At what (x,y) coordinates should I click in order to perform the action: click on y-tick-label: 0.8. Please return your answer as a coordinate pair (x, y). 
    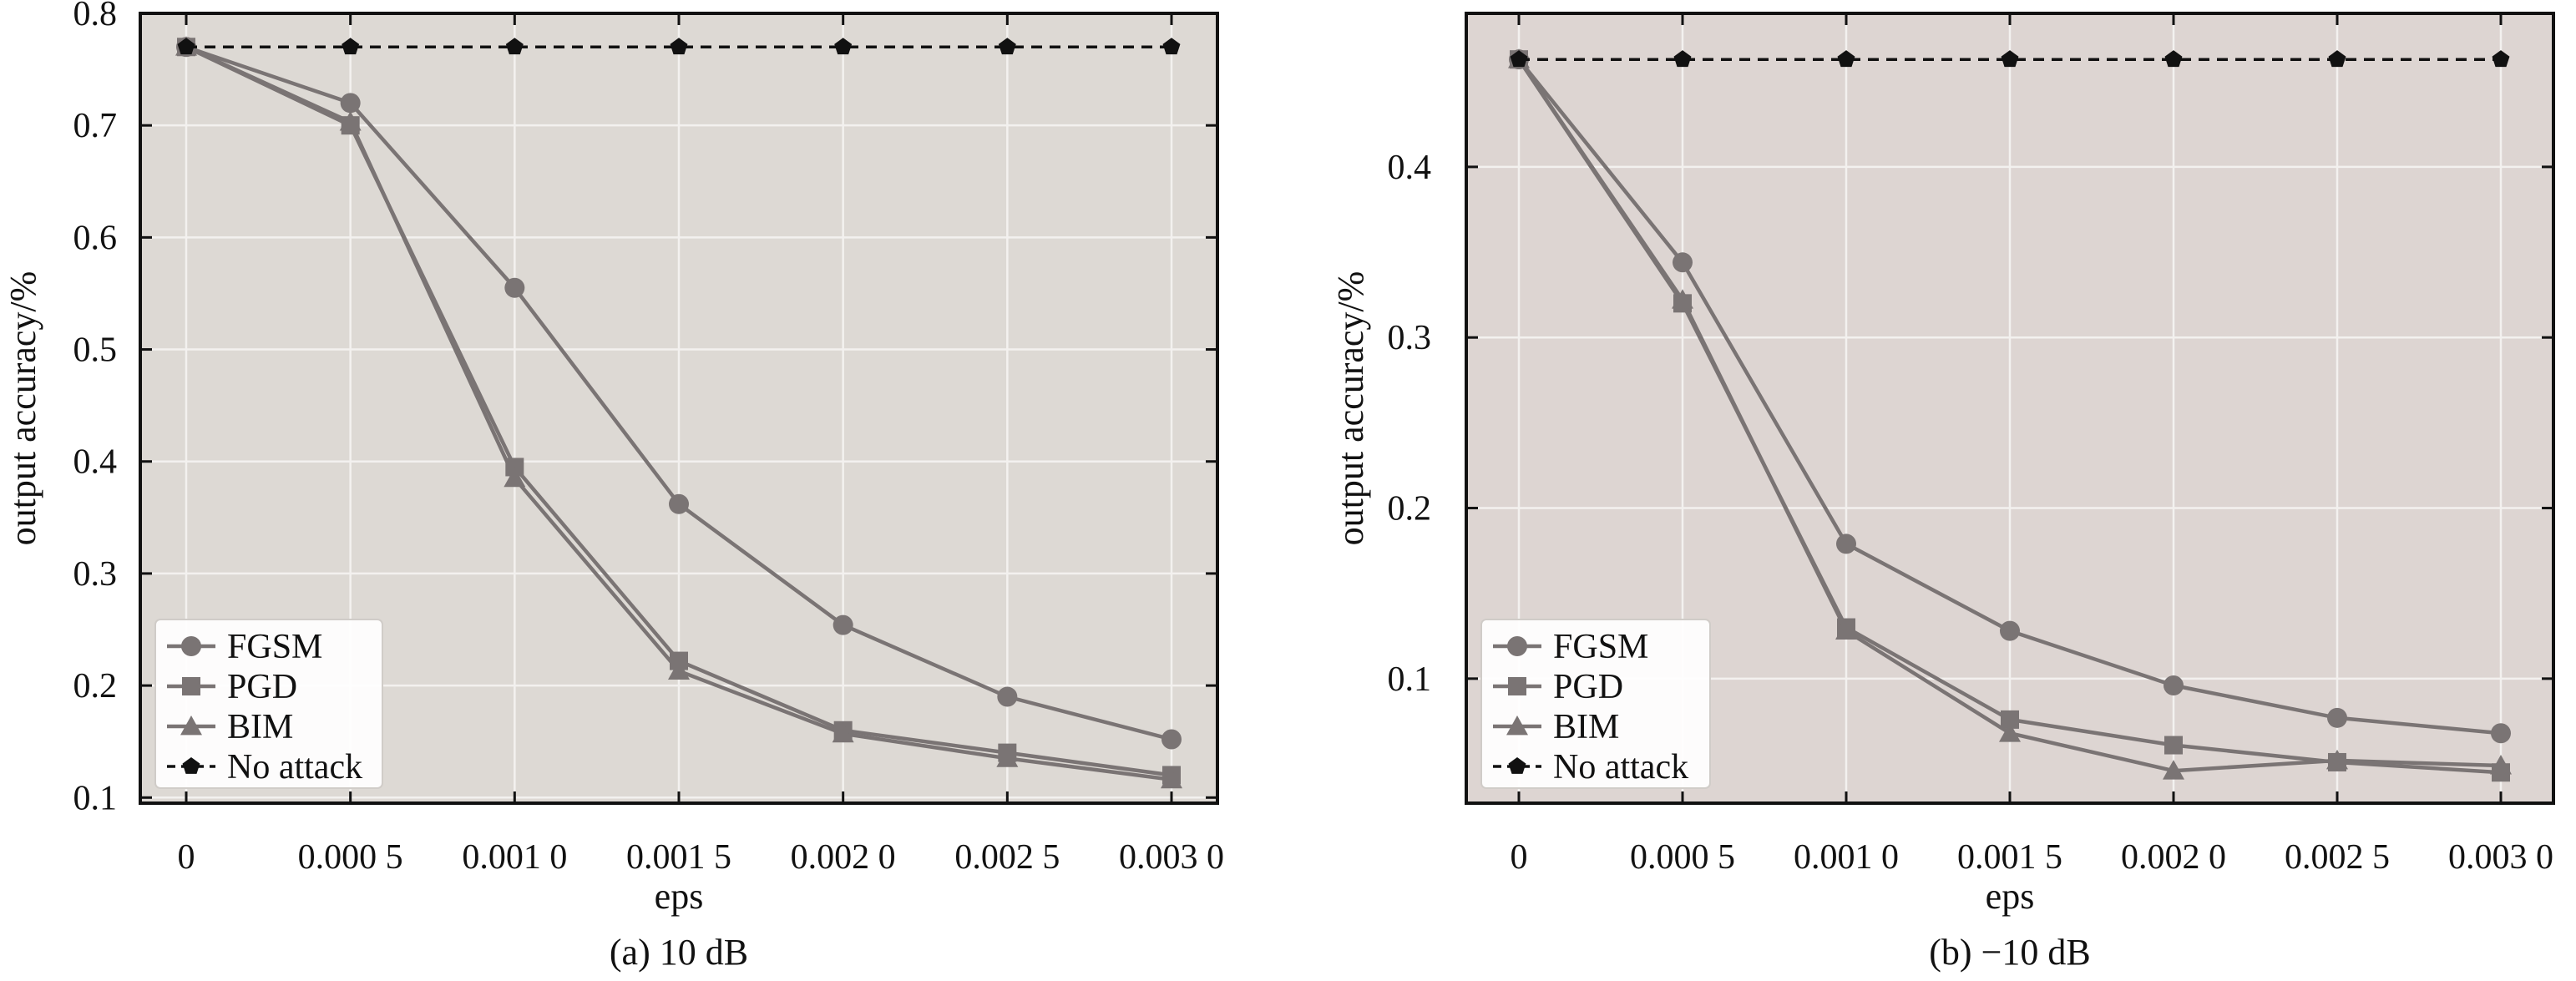
    Looking at the image, I should click on (95, 16).